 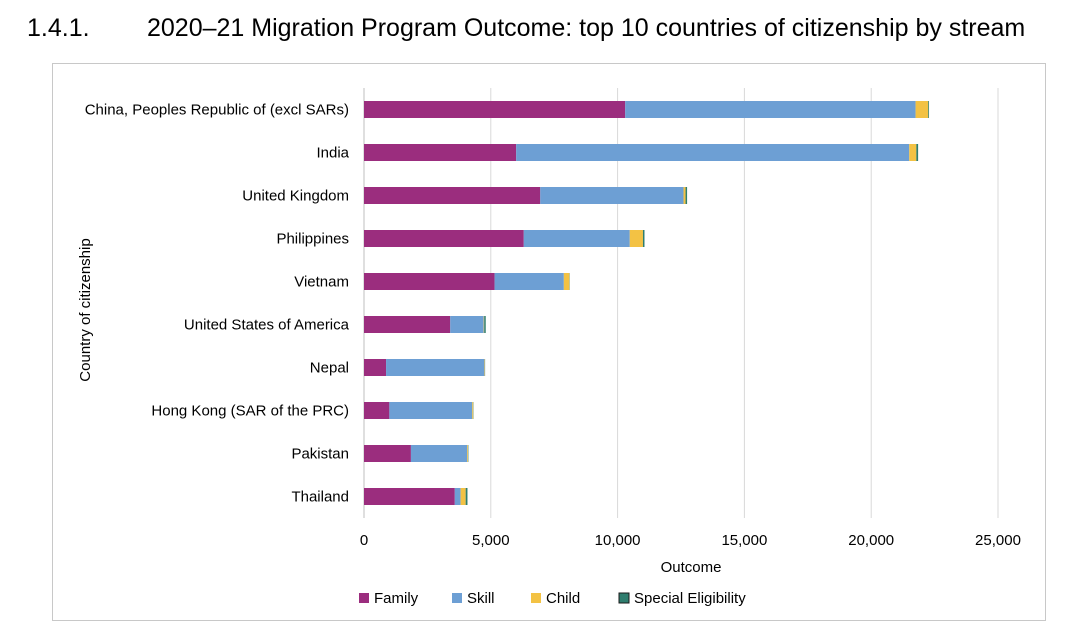 What do you see at coordinates (332, 153) in the screenshot?
I see `category-label: India` at bounding box center [332, 153].